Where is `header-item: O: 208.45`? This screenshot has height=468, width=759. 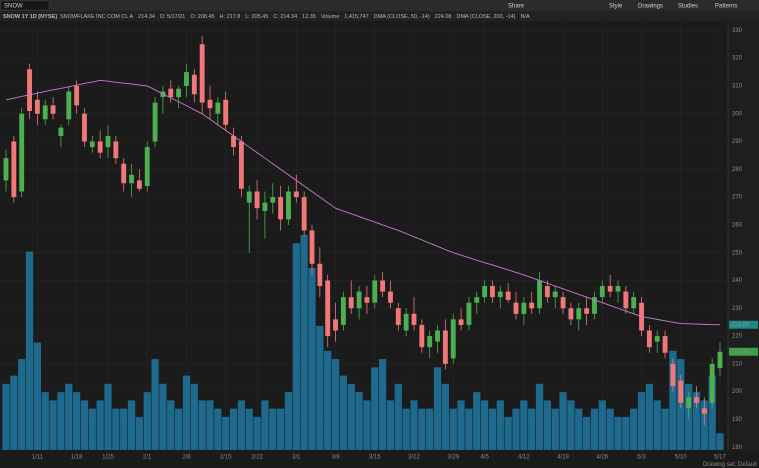 header-item: O: 208.45 is located at coordinates (202, 17).